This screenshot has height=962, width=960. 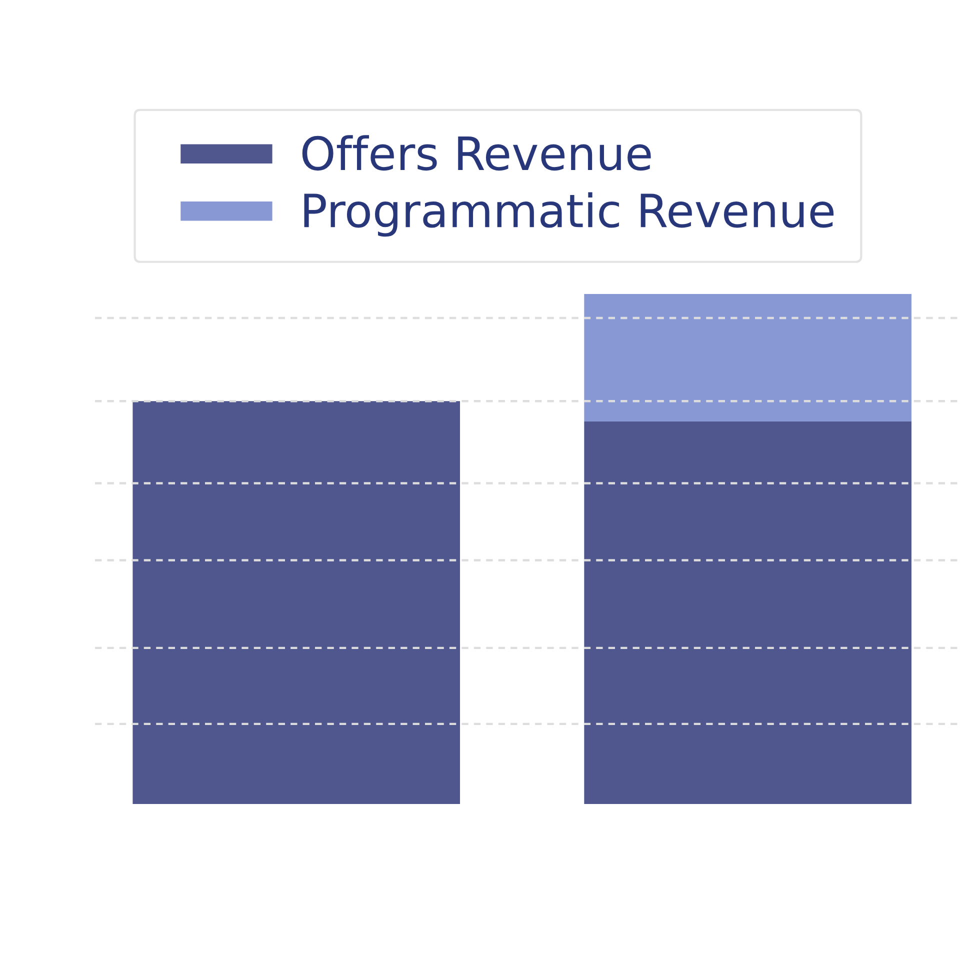 I want to click on legend-label: Programmatic Revenue, so click(x=569, y=214).